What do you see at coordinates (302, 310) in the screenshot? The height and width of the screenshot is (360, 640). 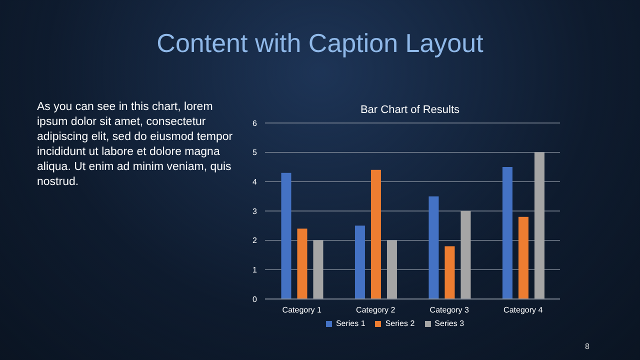 I see `x-tick-label: Category 1` at bounding box center [302, 310].